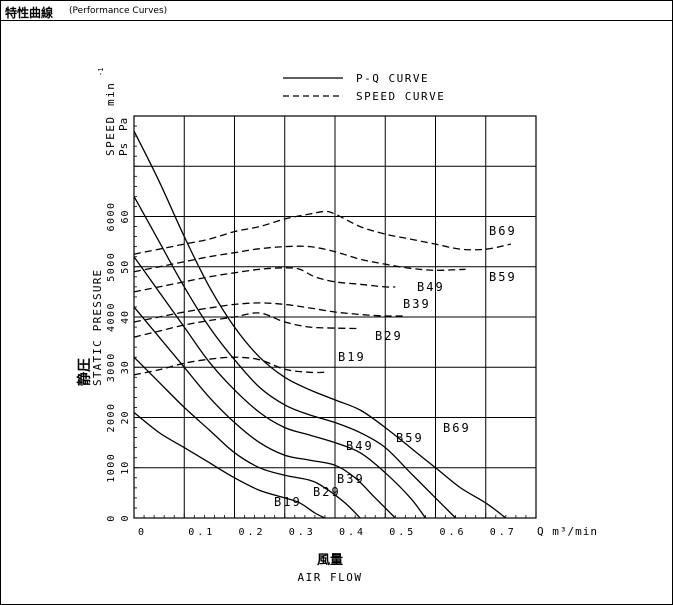 The width and height of the screenshot is (673, 605). What do you see at coordinates (110, 135) in the screenshot?
I see `speed-axis-label: SPEED` at bounding box center [110, 135].